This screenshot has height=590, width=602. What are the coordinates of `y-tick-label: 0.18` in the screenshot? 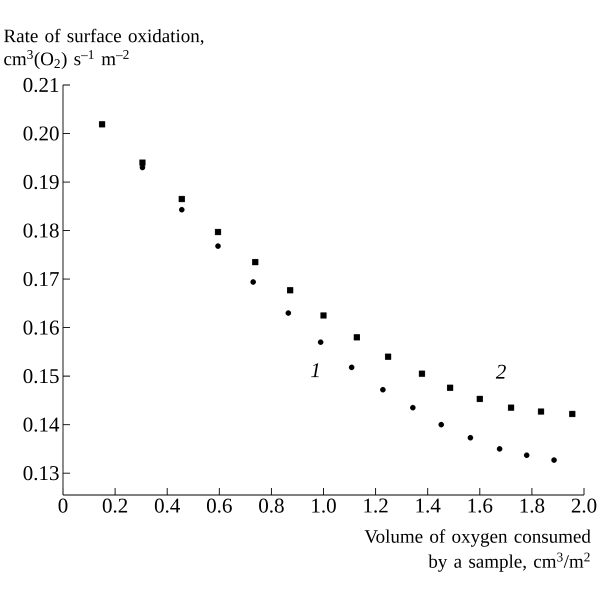 It's located at (41, 230).